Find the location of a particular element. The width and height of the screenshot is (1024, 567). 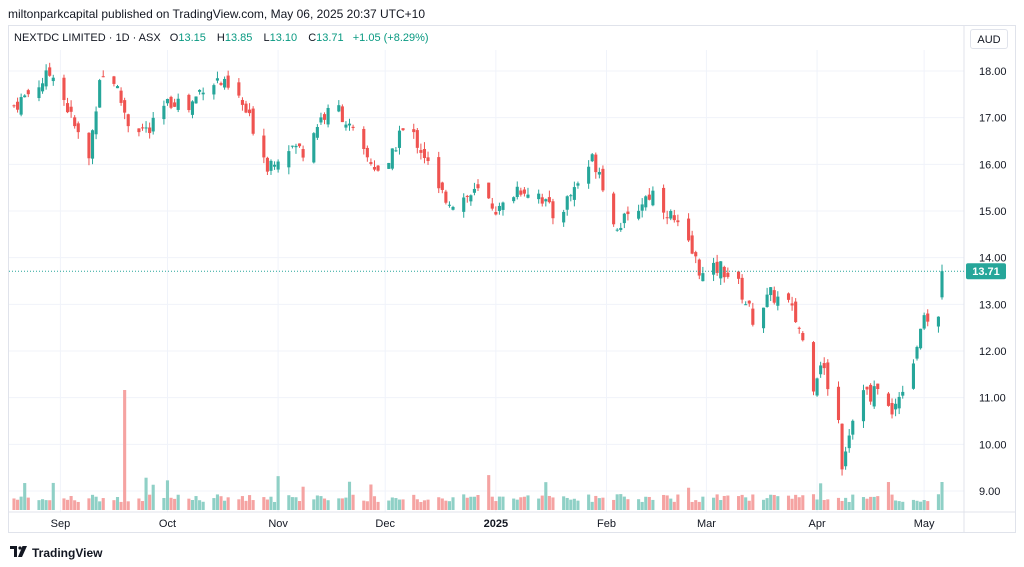

price-tick-label: 17.00 is located at coordinates (993, 119).